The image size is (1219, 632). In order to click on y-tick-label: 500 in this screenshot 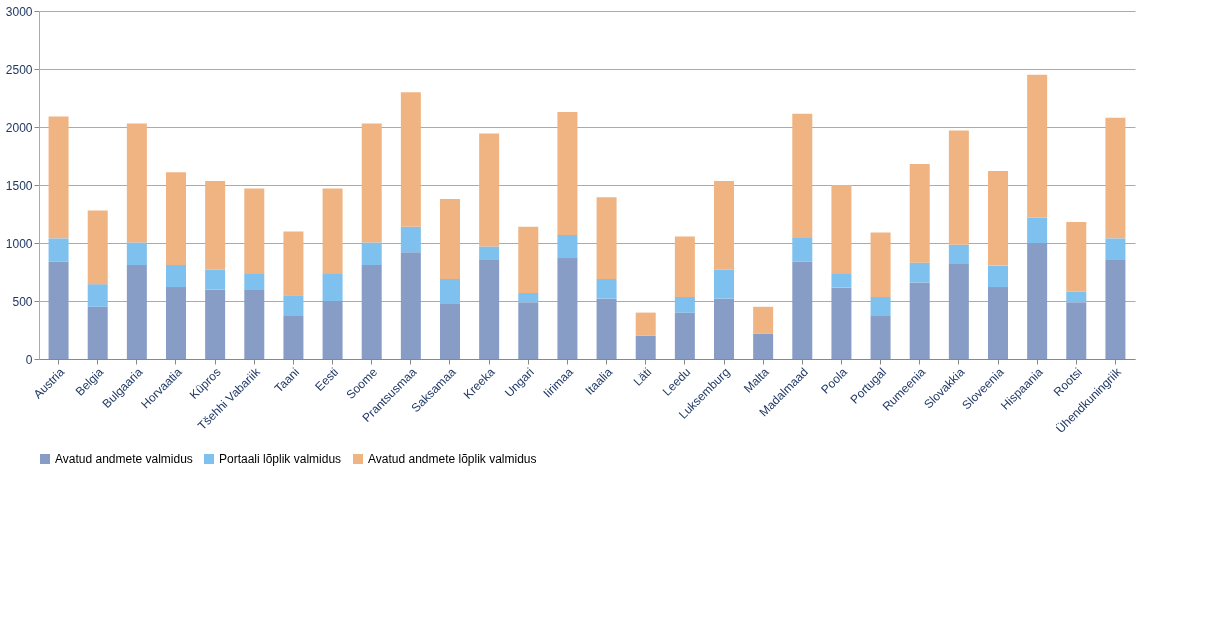, I will do `click(22, 301)`.